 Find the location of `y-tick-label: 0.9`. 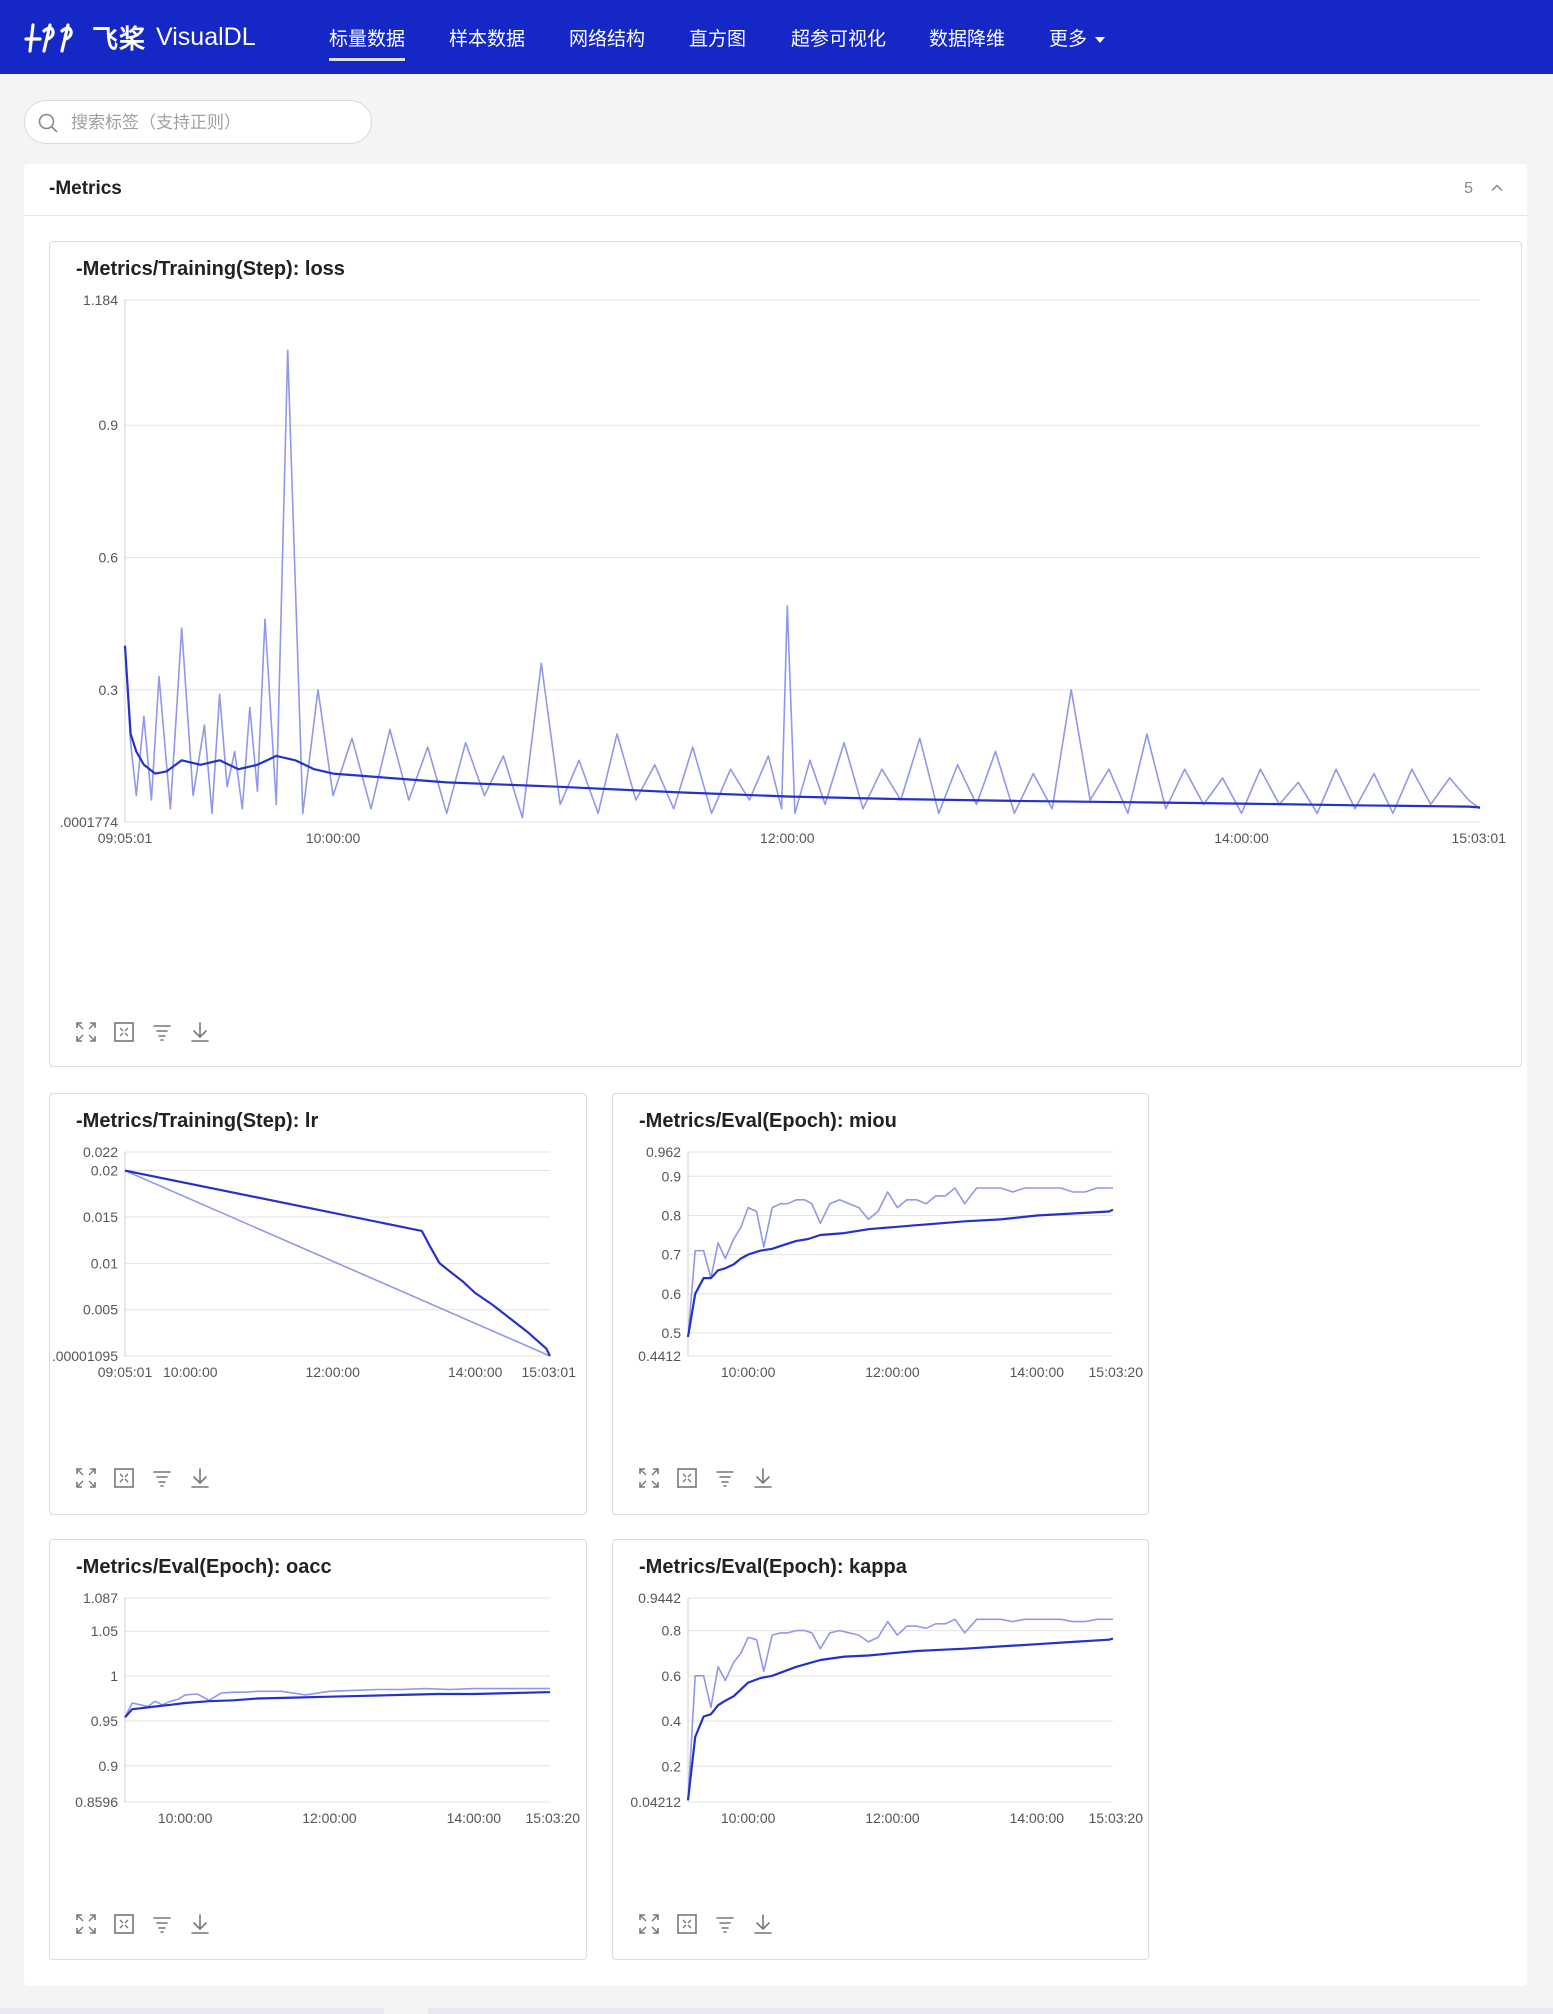

y-tick-label: 0.9 is located at coordinates (109, 425).